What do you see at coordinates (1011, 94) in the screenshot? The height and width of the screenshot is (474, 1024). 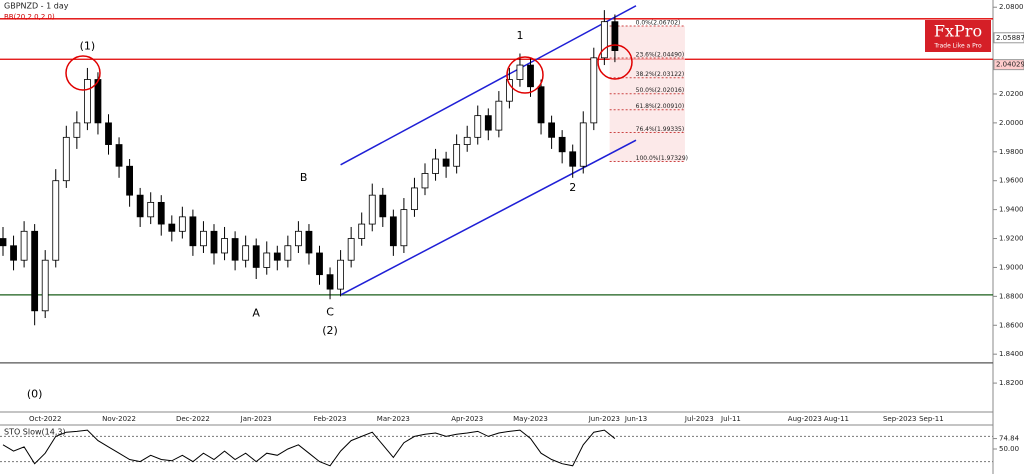 I see `y-tick-label: 2.02000` at bounding box center [1011, 94].